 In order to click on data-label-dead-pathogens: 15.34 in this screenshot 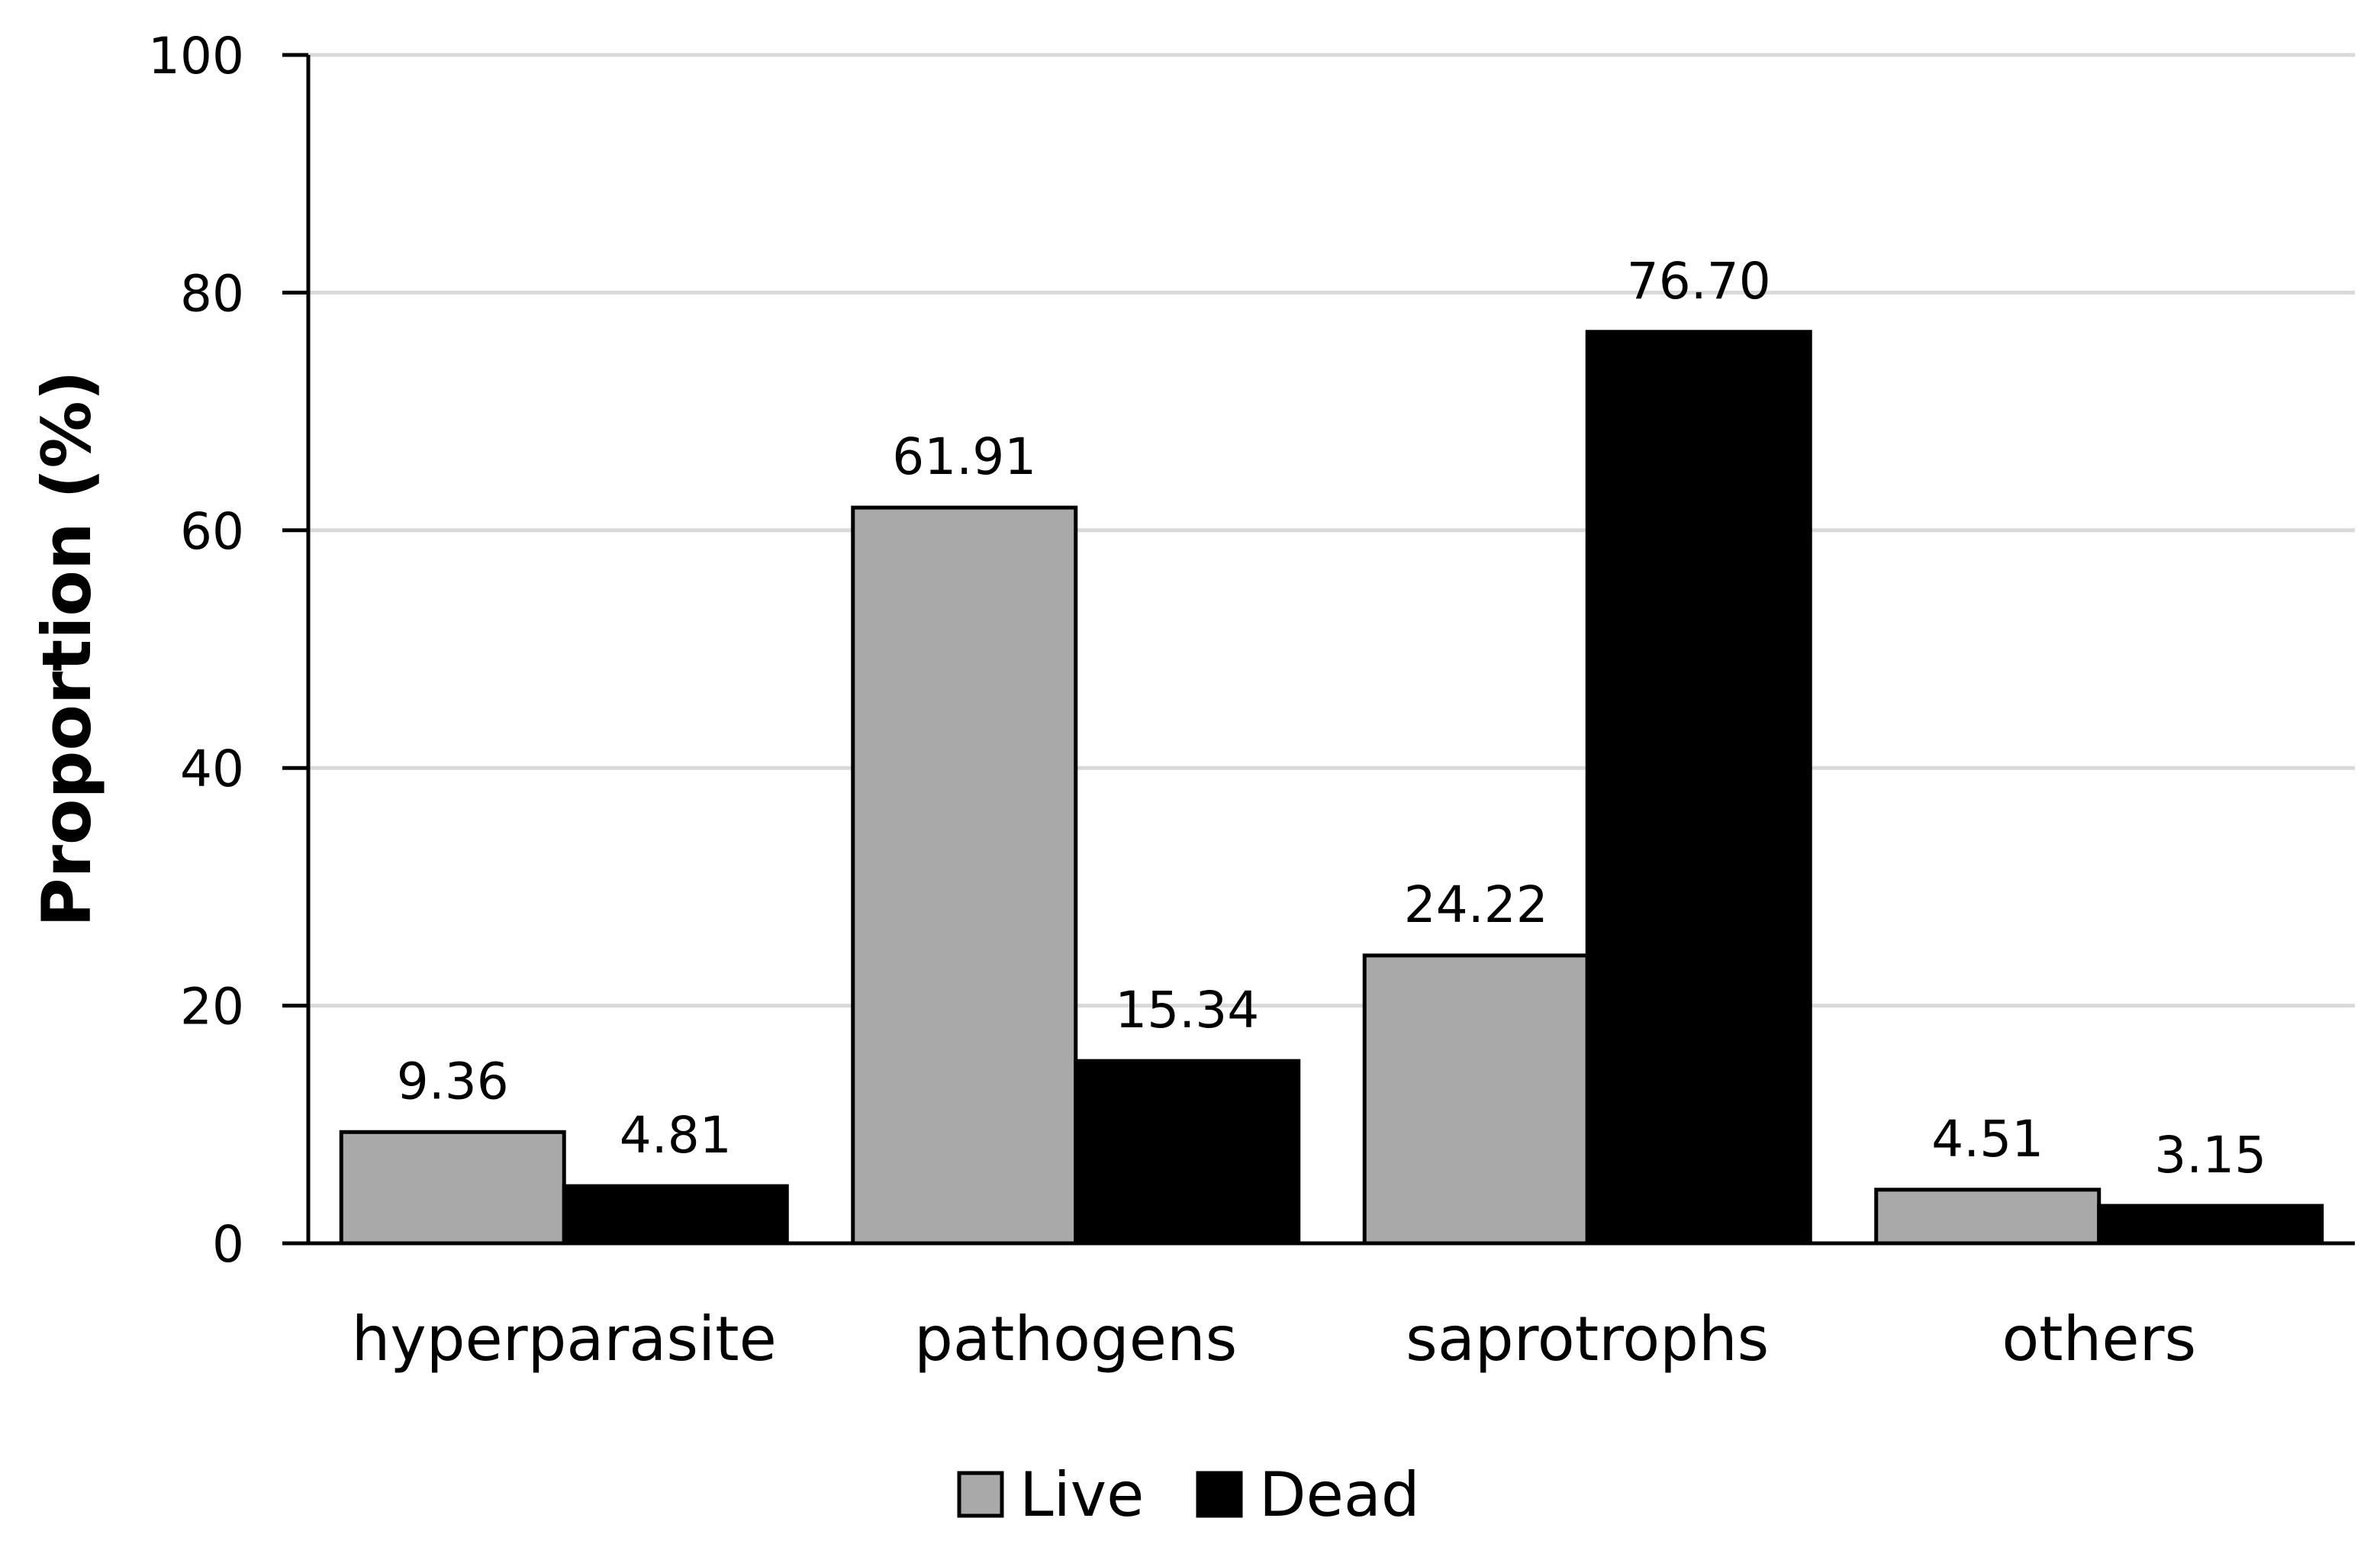, I will do `click(1187, 1010)`.